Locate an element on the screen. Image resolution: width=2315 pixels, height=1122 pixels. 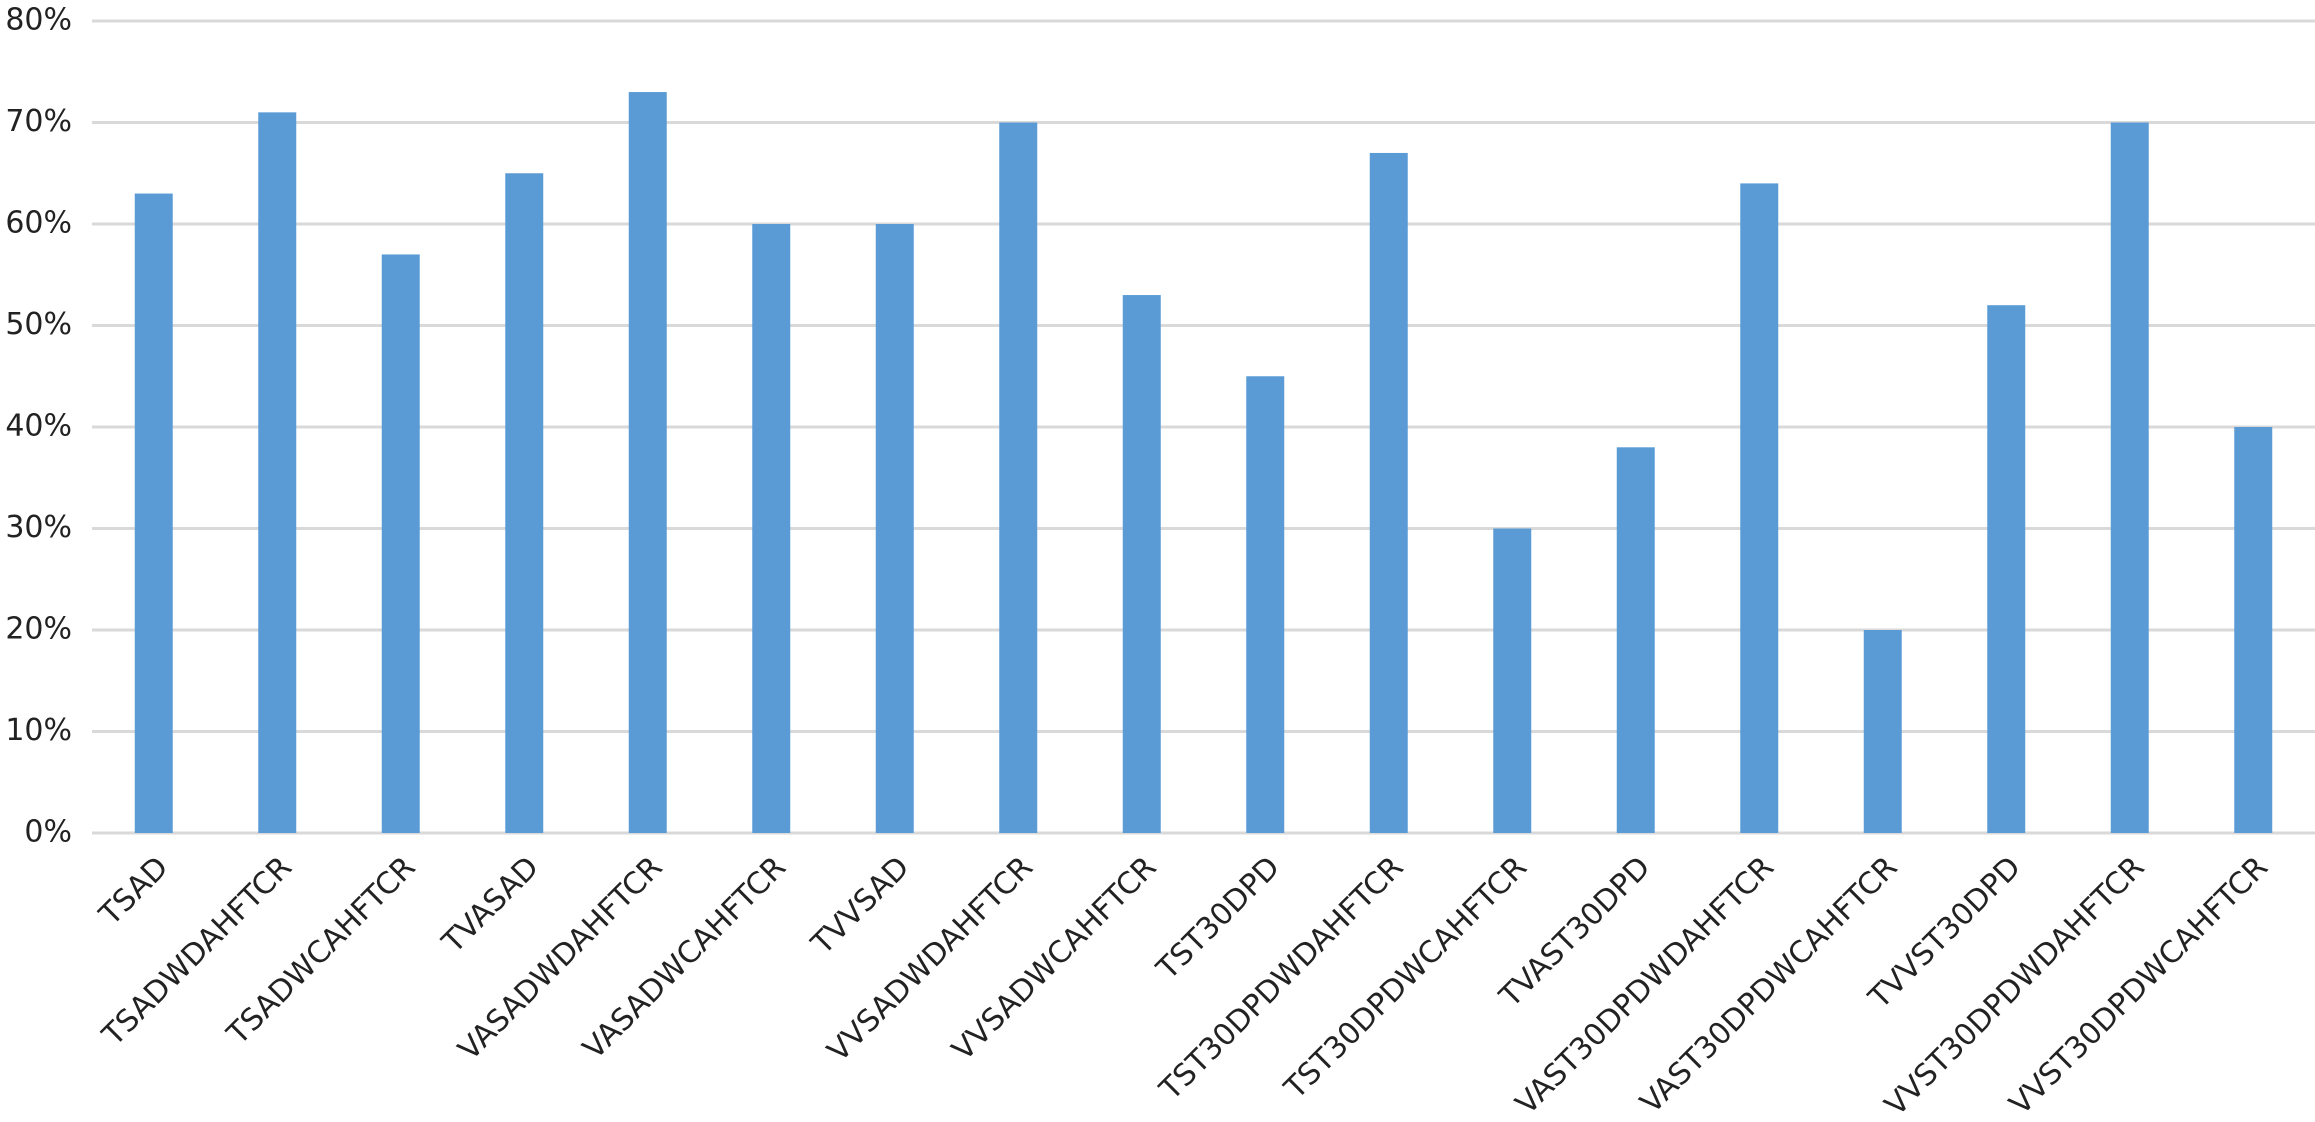
x-tick-label: VVST30DPDWDAHFTCR is located at coordinates (2014, 986).